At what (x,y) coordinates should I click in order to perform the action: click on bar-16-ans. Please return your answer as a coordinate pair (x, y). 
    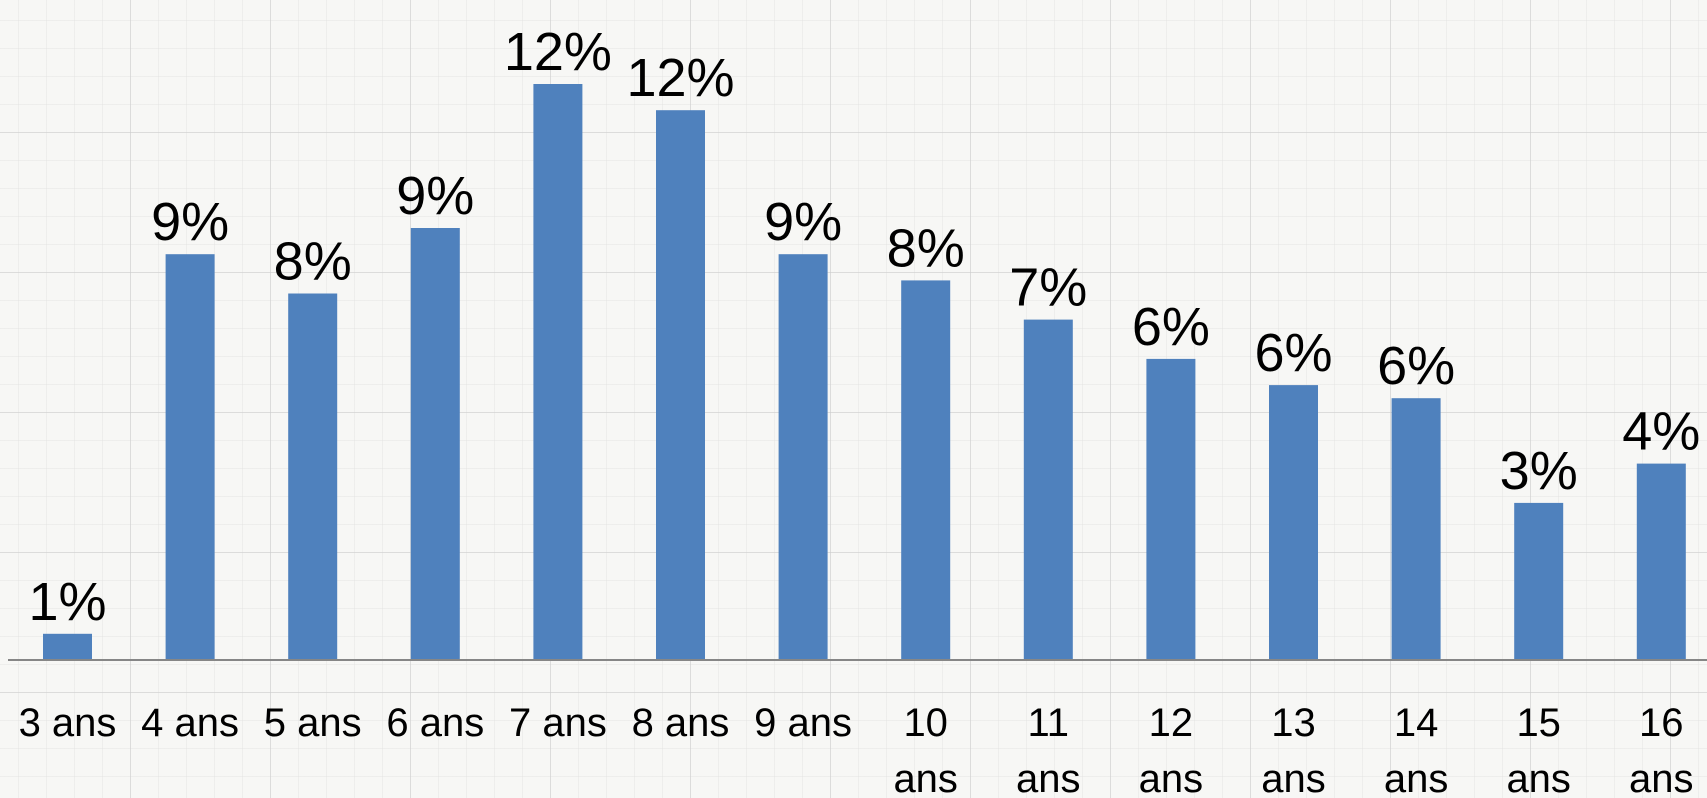
    Looking at the image, I should click on (1661, 561).